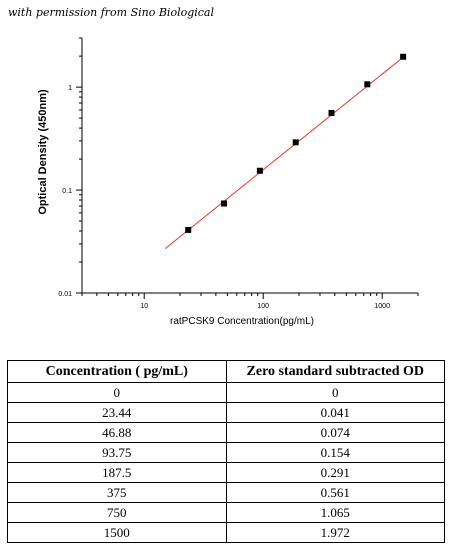 This screenshot has height=550, width=450. Describe the element at coordinates (263, 306) in the screenshot. I see `x-tick-label: 100` at that location.